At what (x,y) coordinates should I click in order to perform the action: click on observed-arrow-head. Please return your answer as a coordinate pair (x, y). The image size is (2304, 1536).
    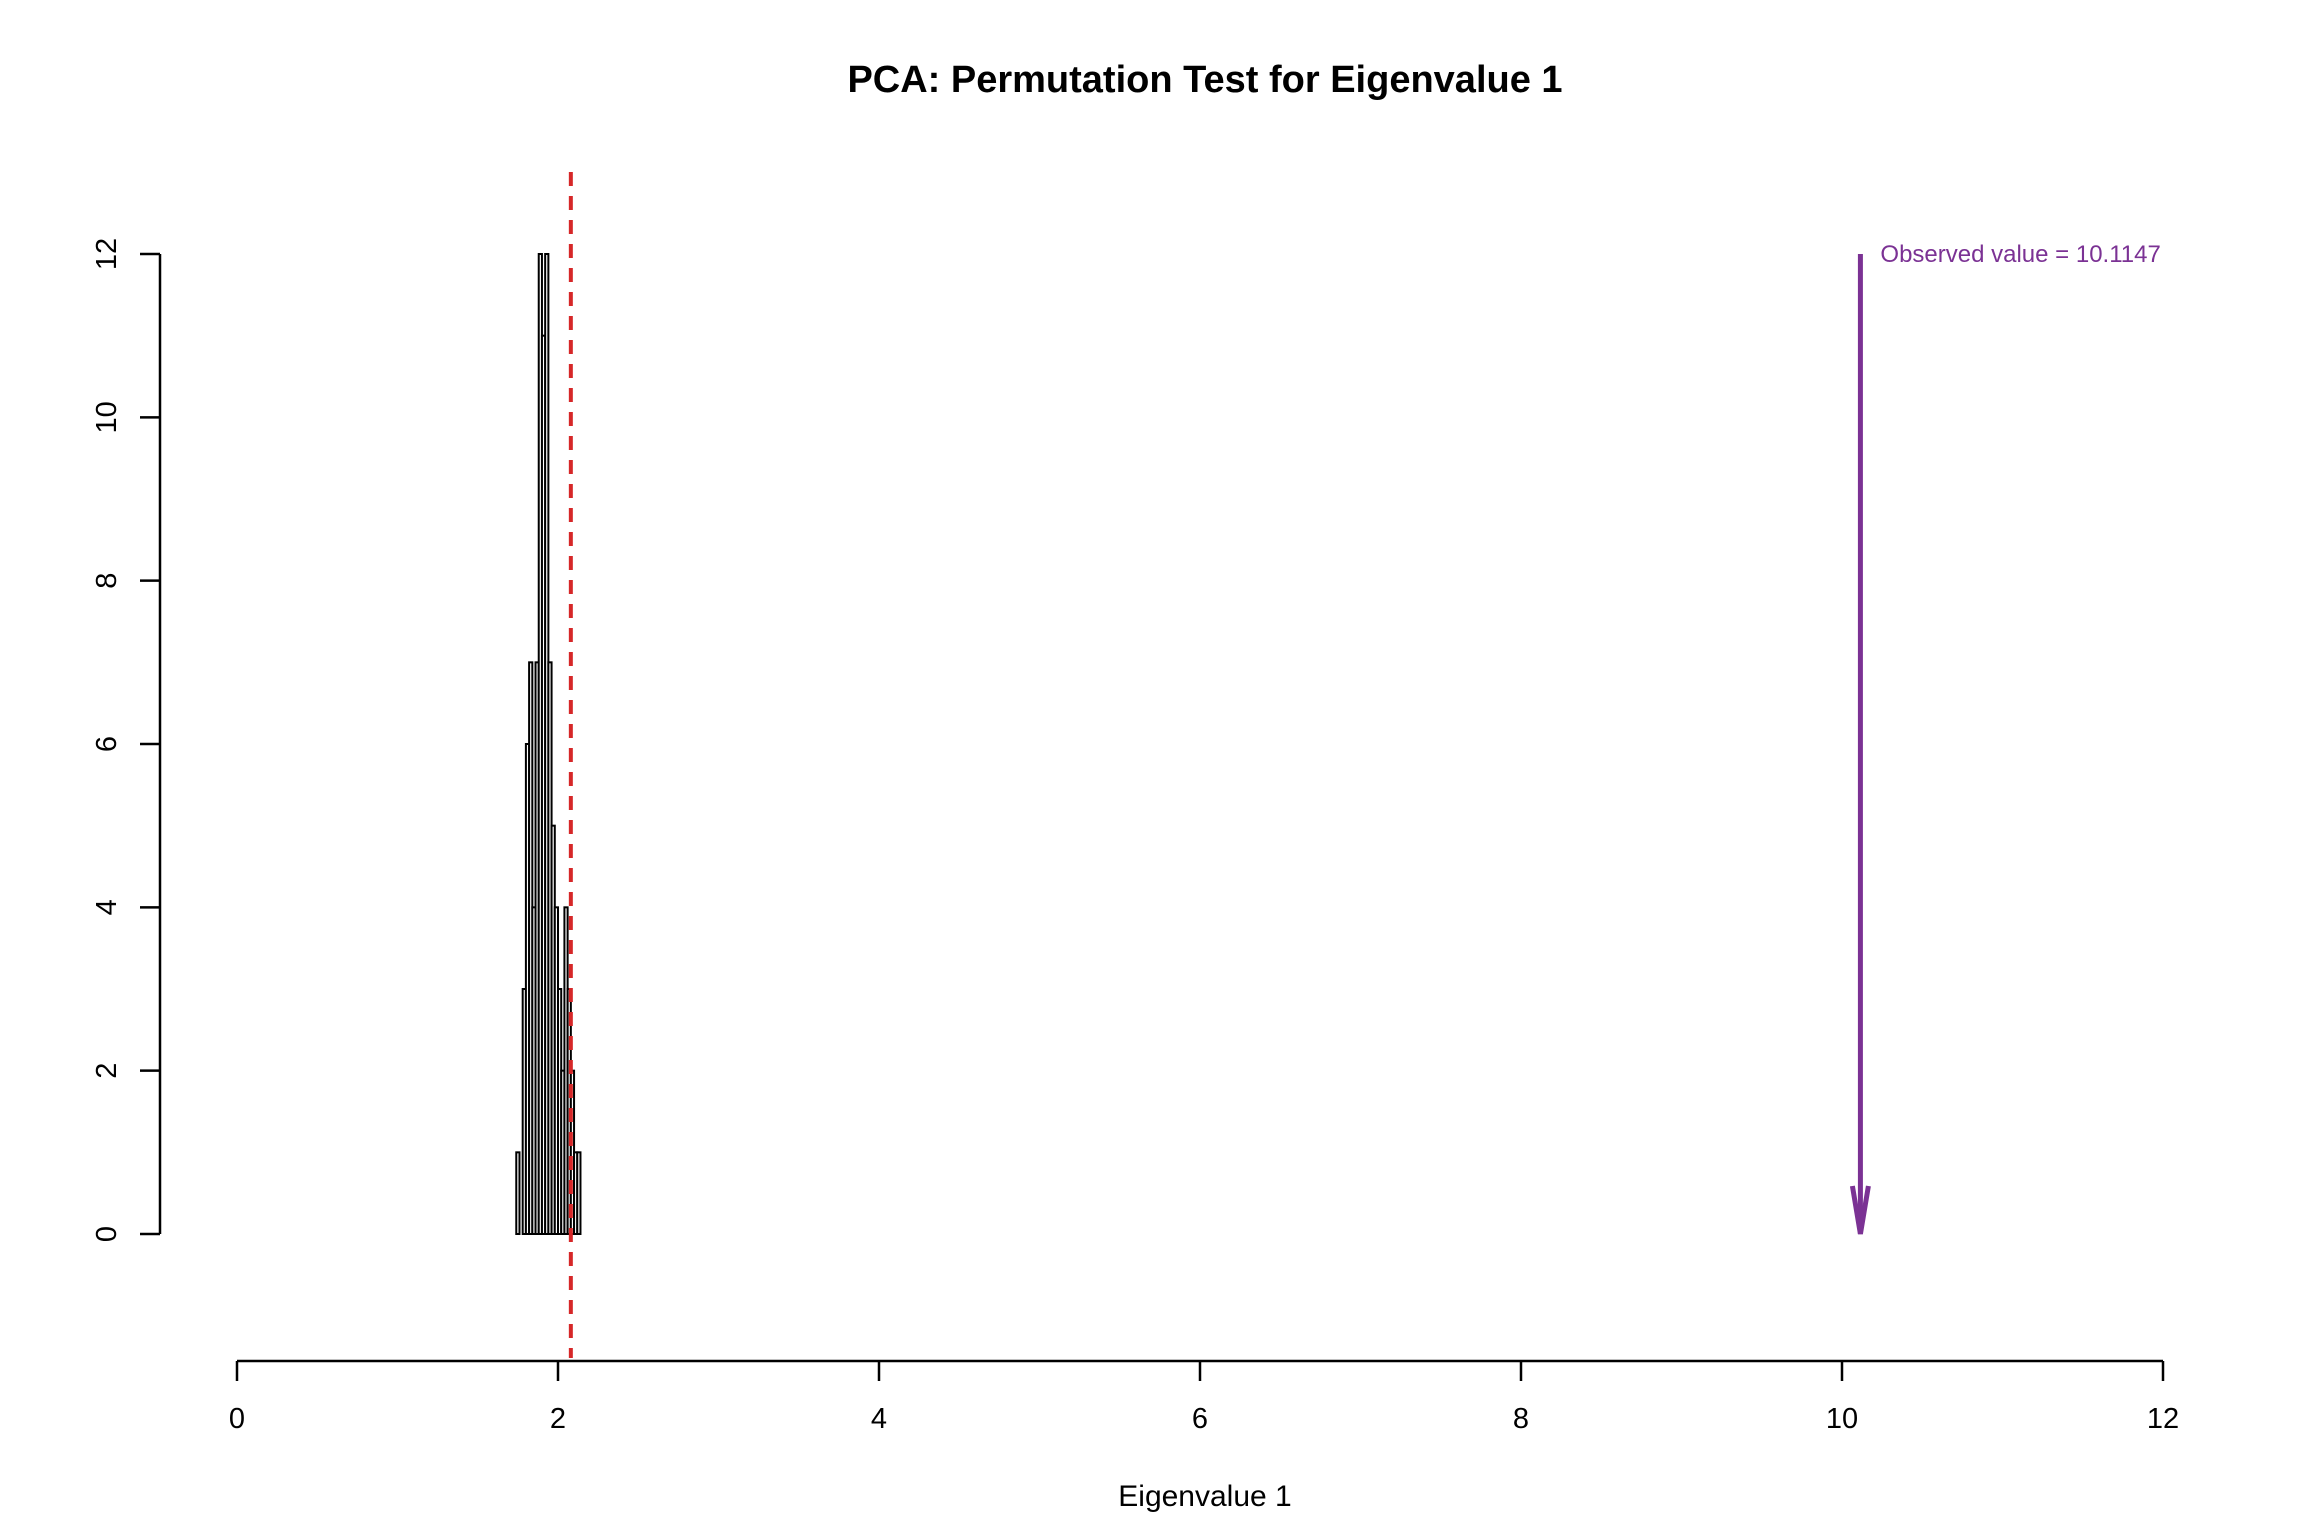
    Looking at the image, I should click on (1860, 1210).